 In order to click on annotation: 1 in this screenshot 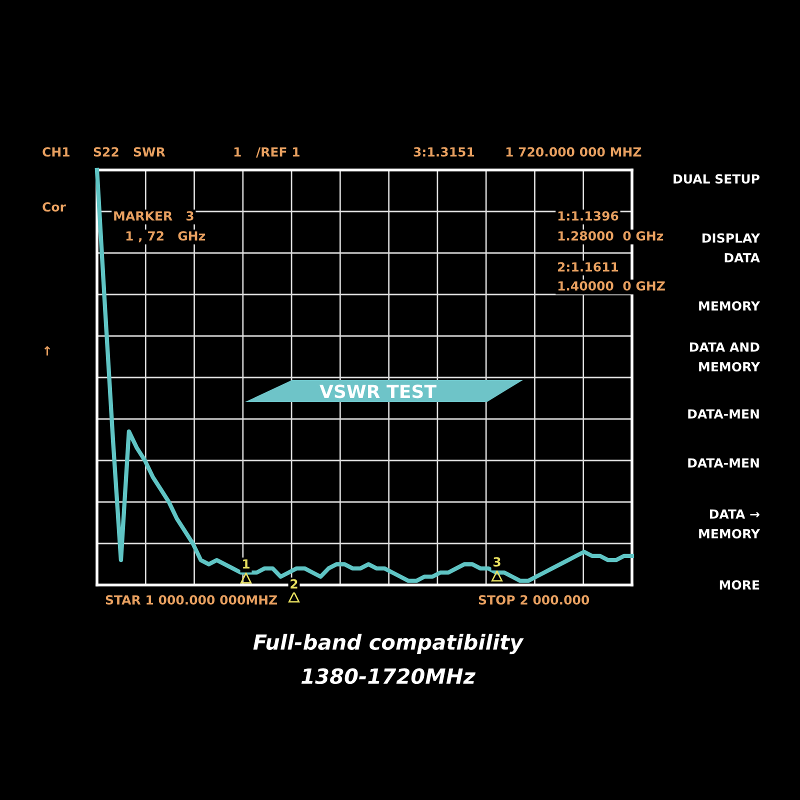, I will do `click(246, 563)`.